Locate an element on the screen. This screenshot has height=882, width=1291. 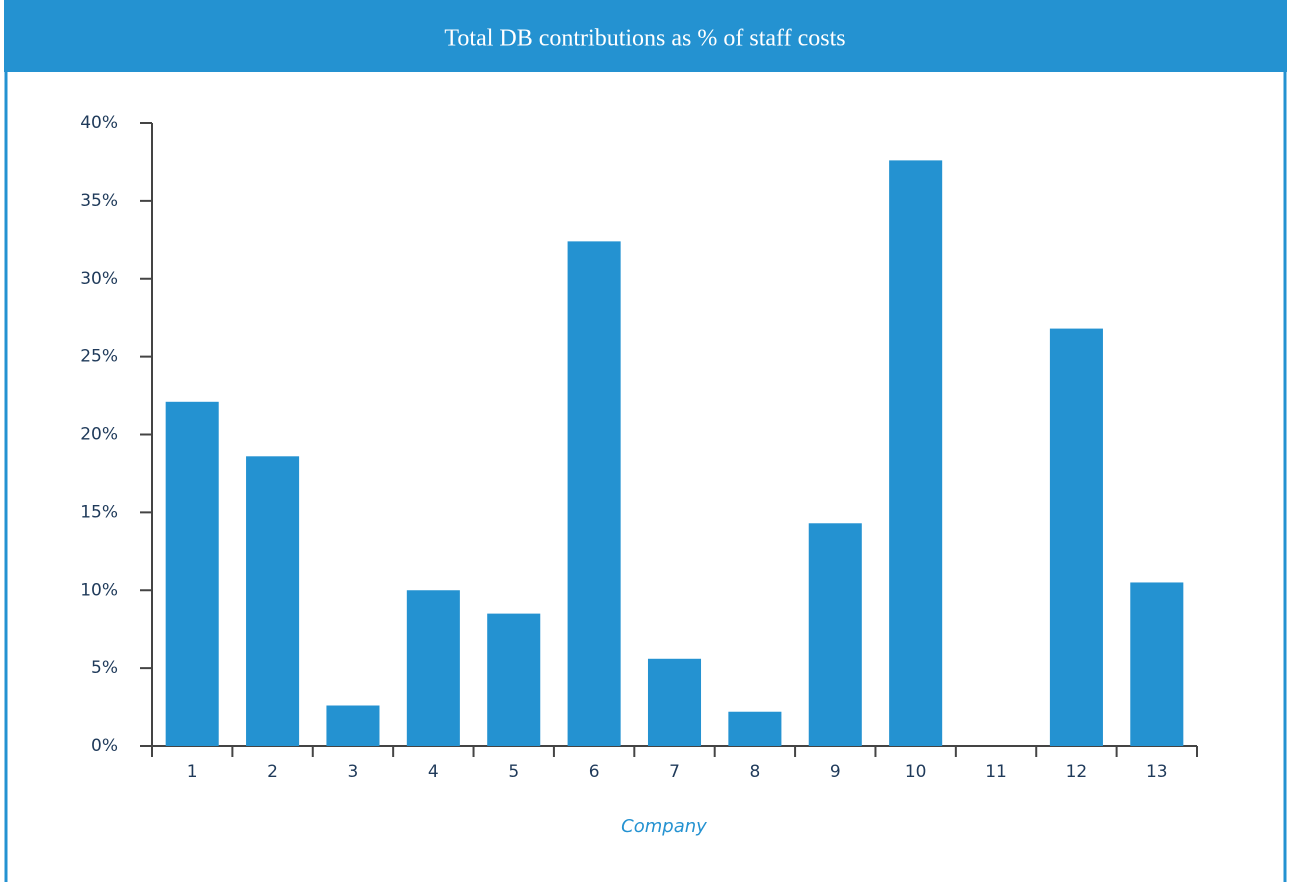
x-tick-label: 5 is located at coordinates (513, 772).